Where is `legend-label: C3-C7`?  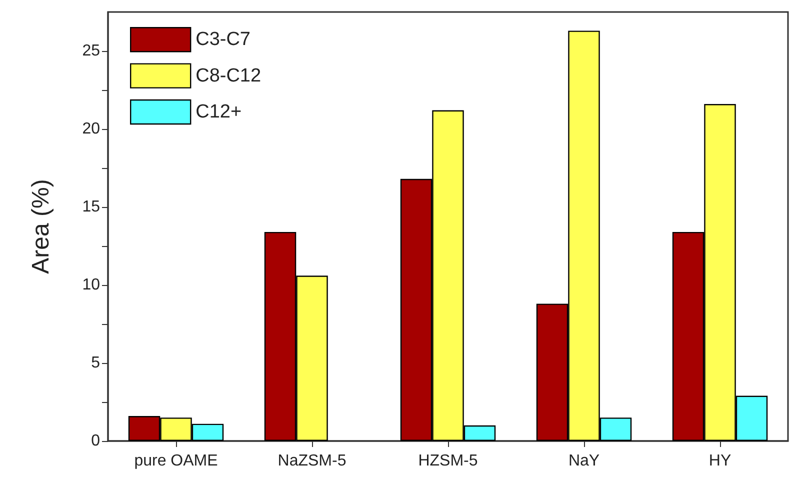
legend-label: C3-C7 is located at coordinates (223, 39).